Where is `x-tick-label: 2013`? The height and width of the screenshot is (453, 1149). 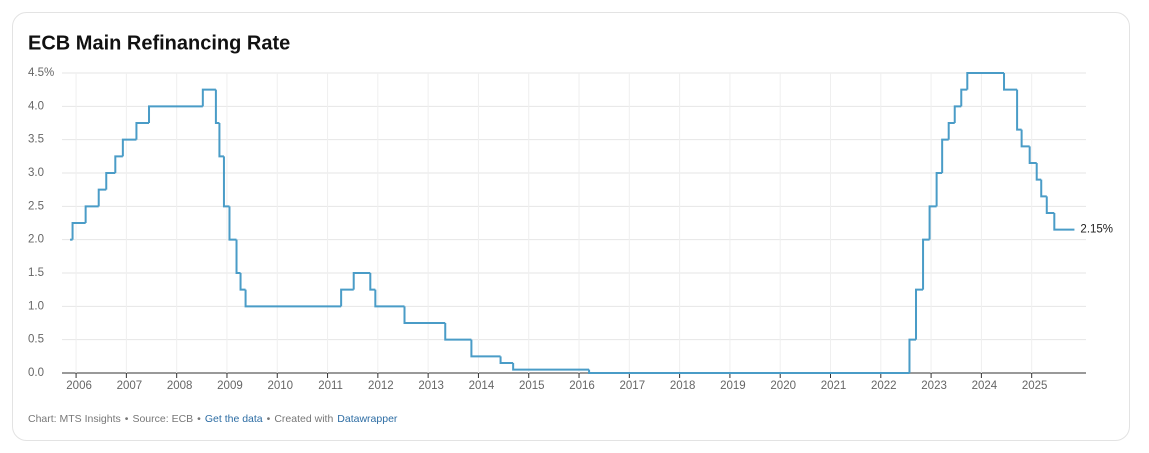 x-tick-label: 2013 is located at coordinates (431, 386).